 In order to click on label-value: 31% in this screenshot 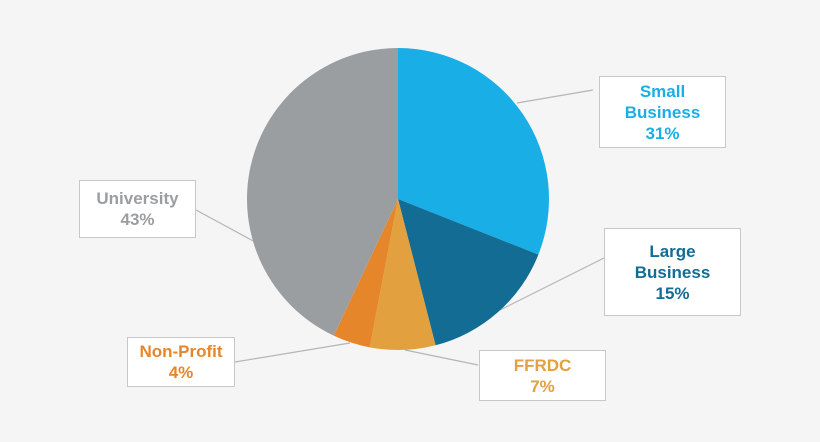, I will do `click(662, 133)`.